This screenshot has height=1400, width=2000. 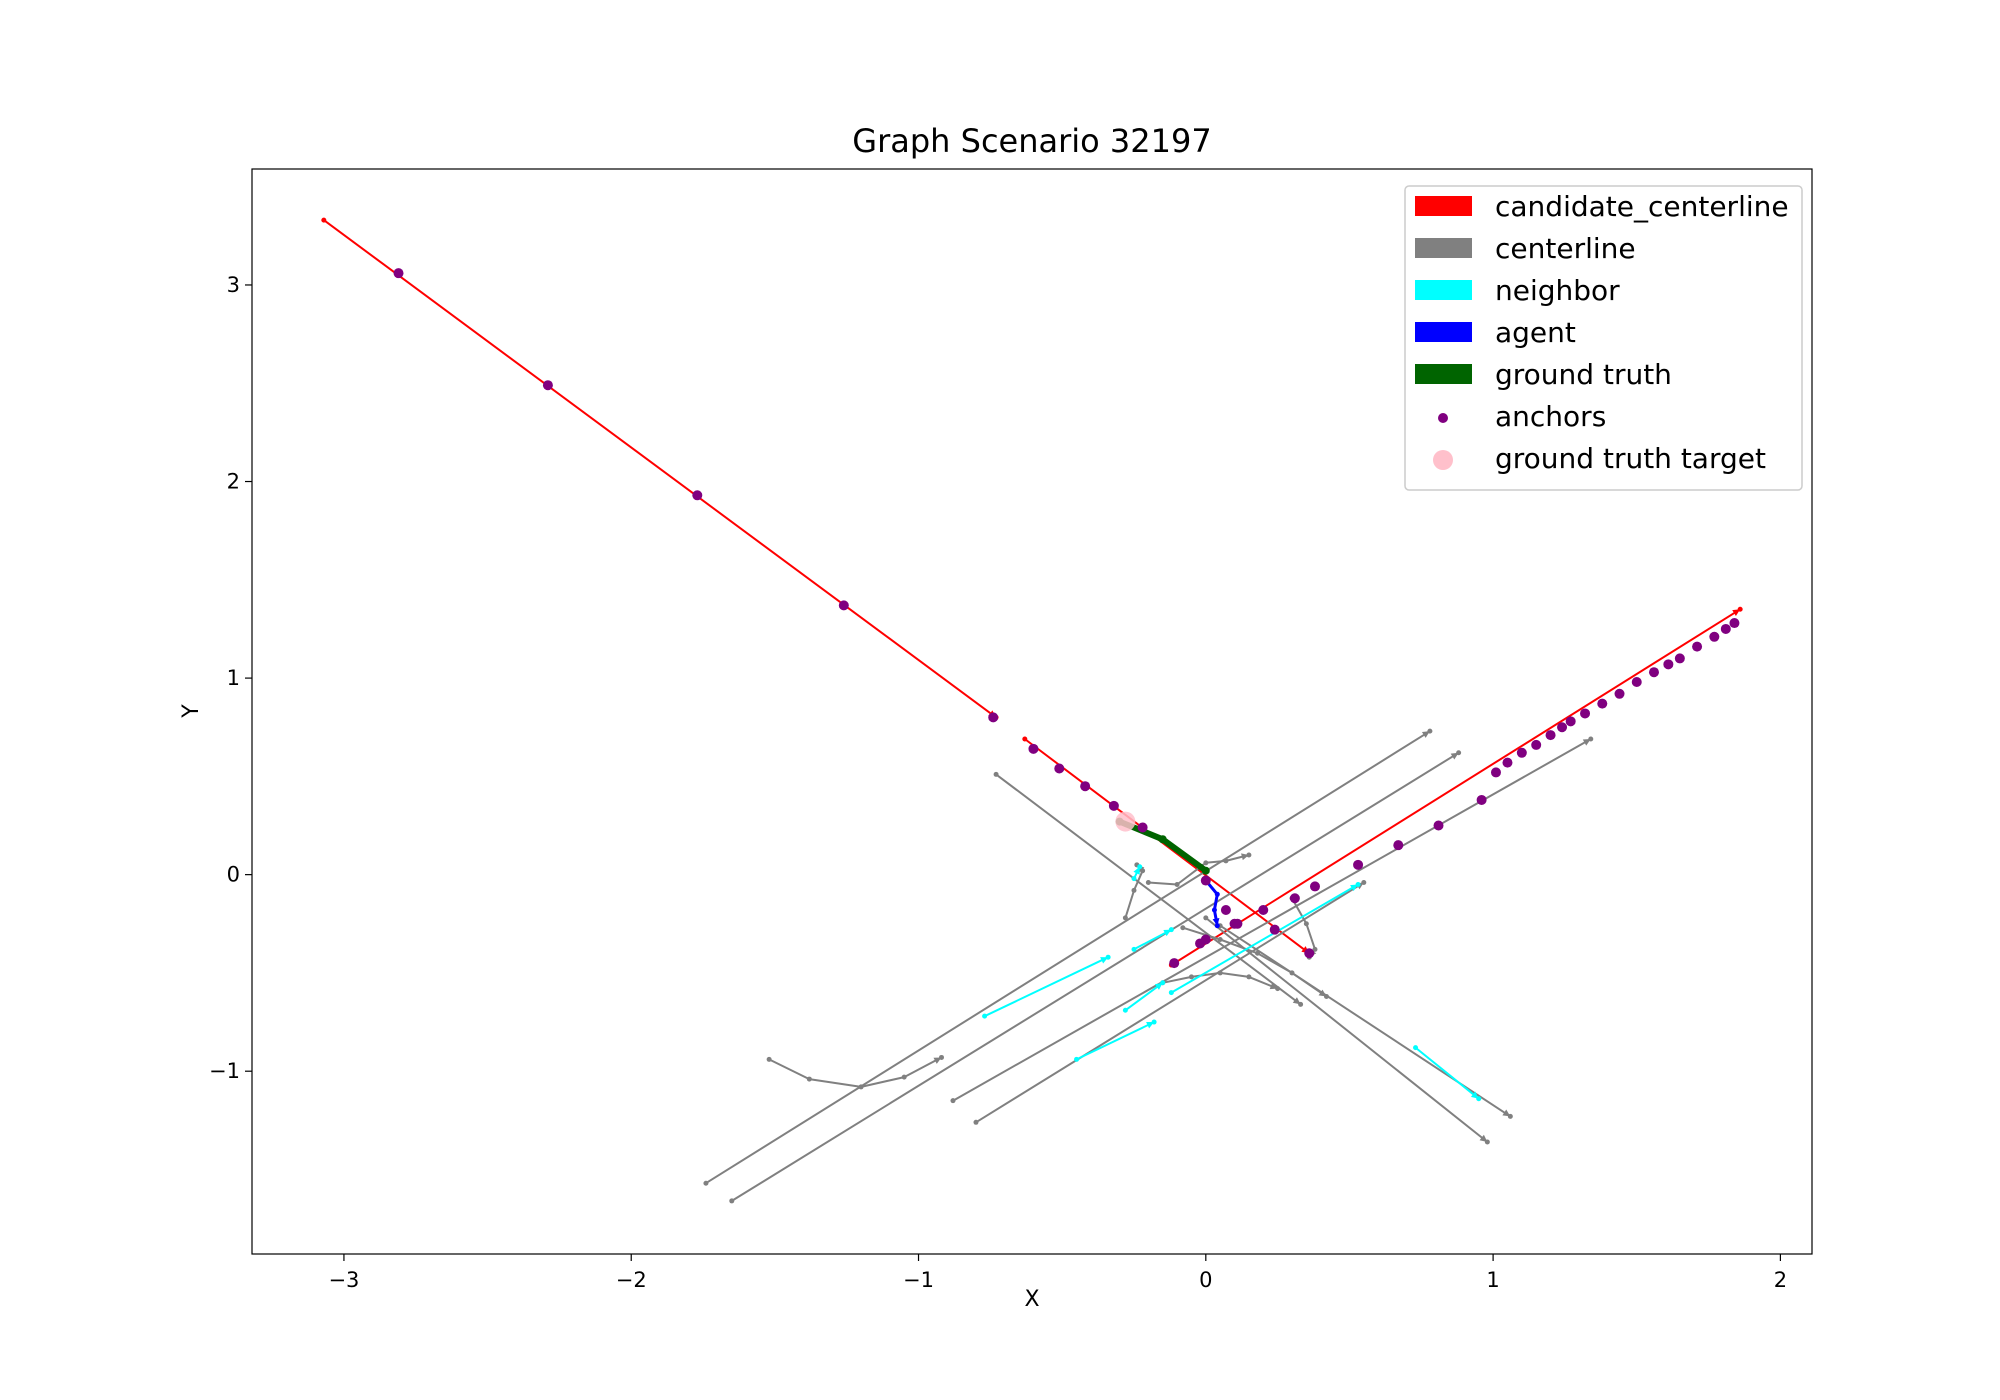 What do you see at coordinates (1443, 290) in the screenshot?
I see `neighbor-legend-swatch` at bounding box center [1443, 290].